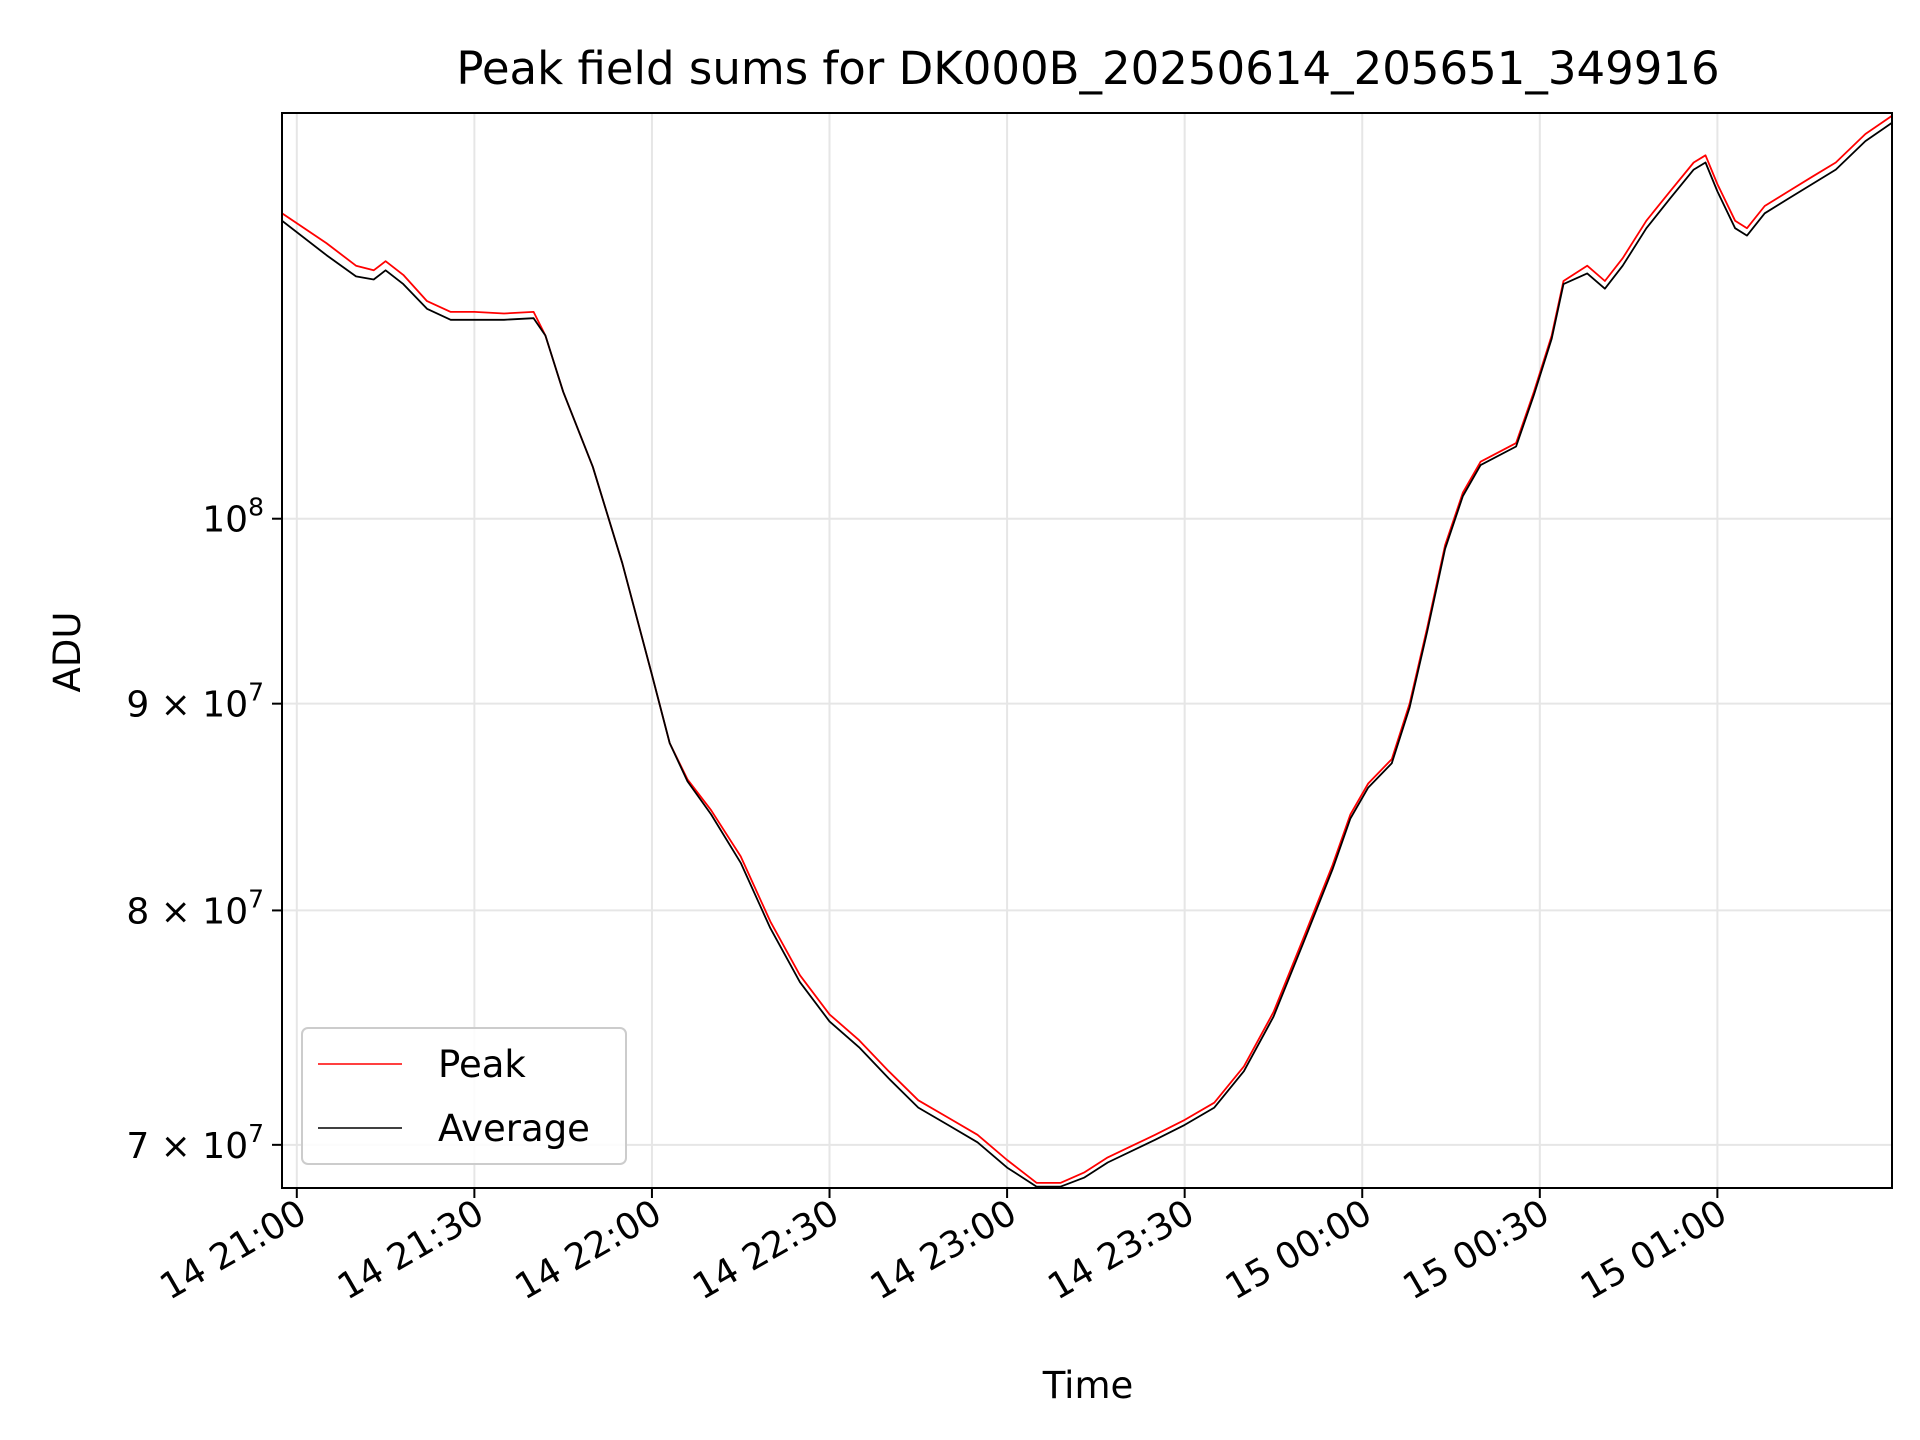  What do you see at coordinates (204, 830) in the screenshot?
I see `y-axis: 7 × 107 8 × 107 9 × 107 108` at bounding box center [204, 830].